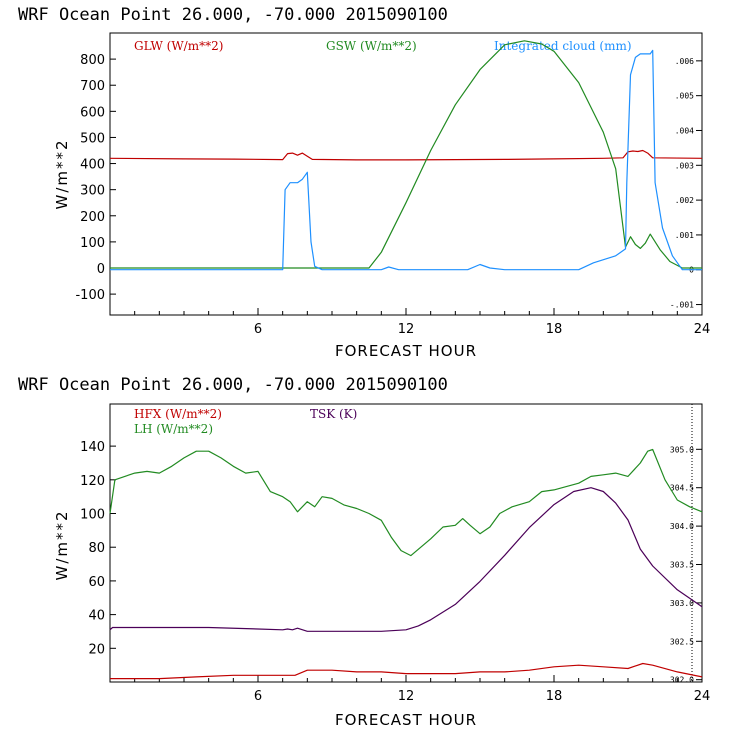  I want to click on chart-bottom-y2-tick-label: 304.5, so click(682, 488).